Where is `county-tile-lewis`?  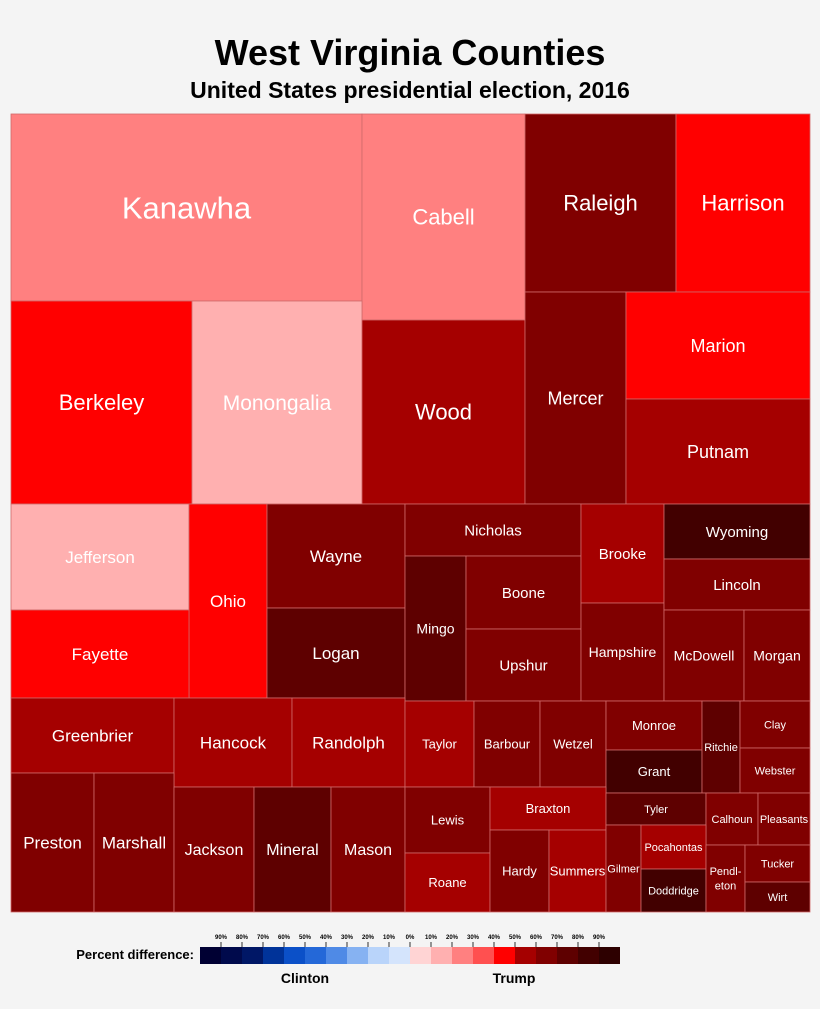
county-tile-lewis is located at coordinates (447, 820).